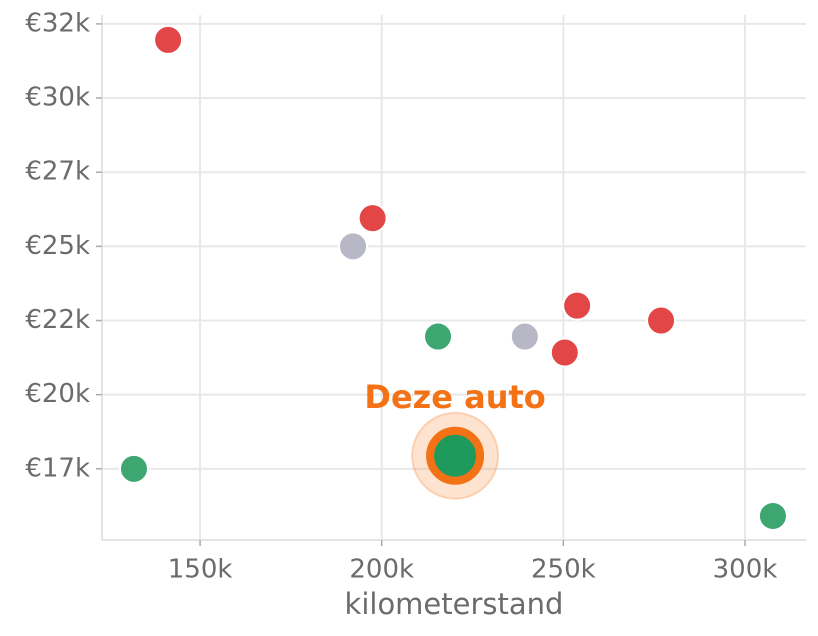  Describe the element at coordinates (745, 570) in the screenshot. I see `x-tick-label: 300k` at that location.